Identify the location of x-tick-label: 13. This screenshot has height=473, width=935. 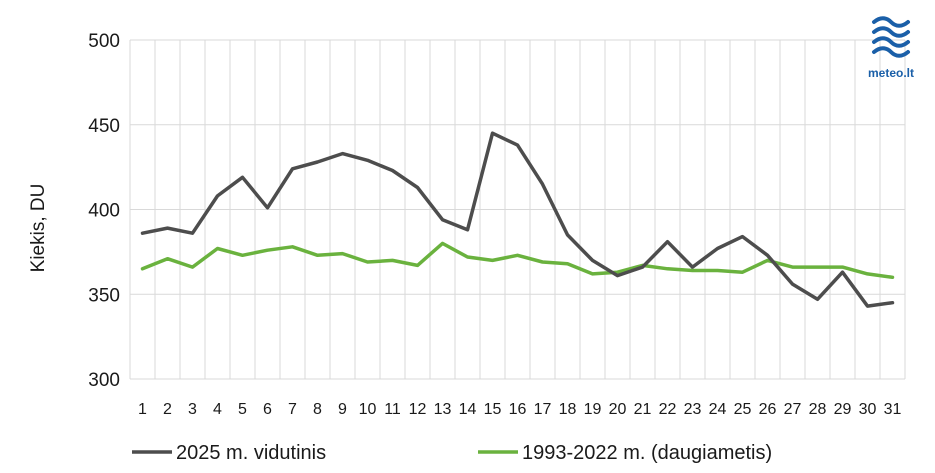
(443, 409).